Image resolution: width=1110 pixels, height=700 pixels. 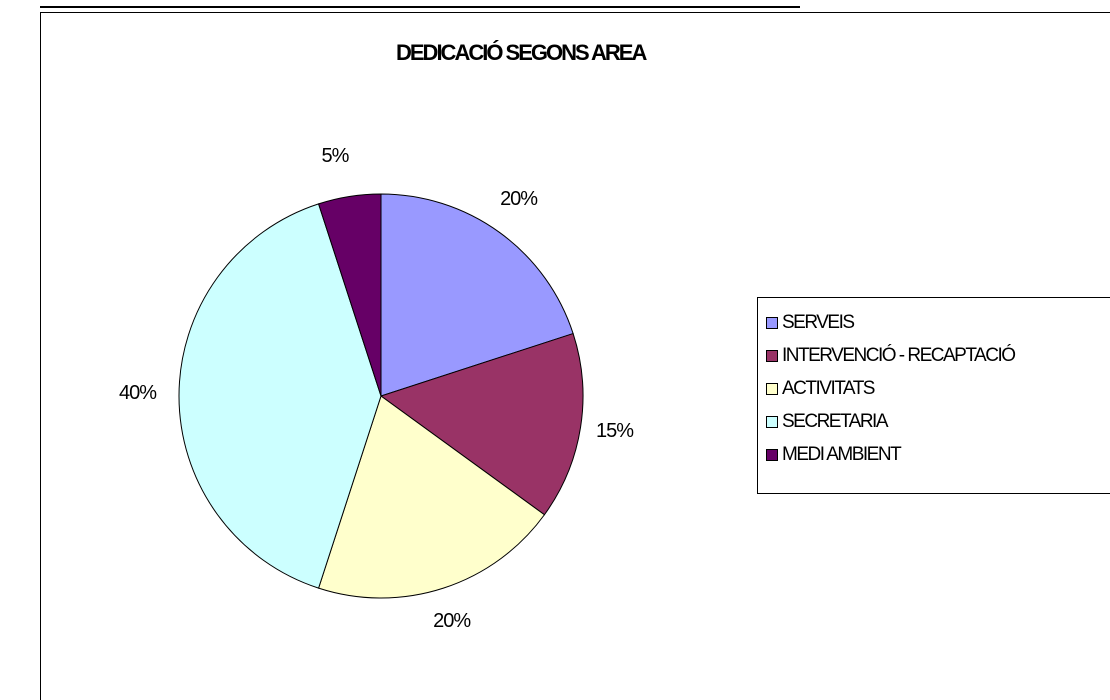 I want to click on legend-label: ACTIVITATS, so click(x=828, y=388).